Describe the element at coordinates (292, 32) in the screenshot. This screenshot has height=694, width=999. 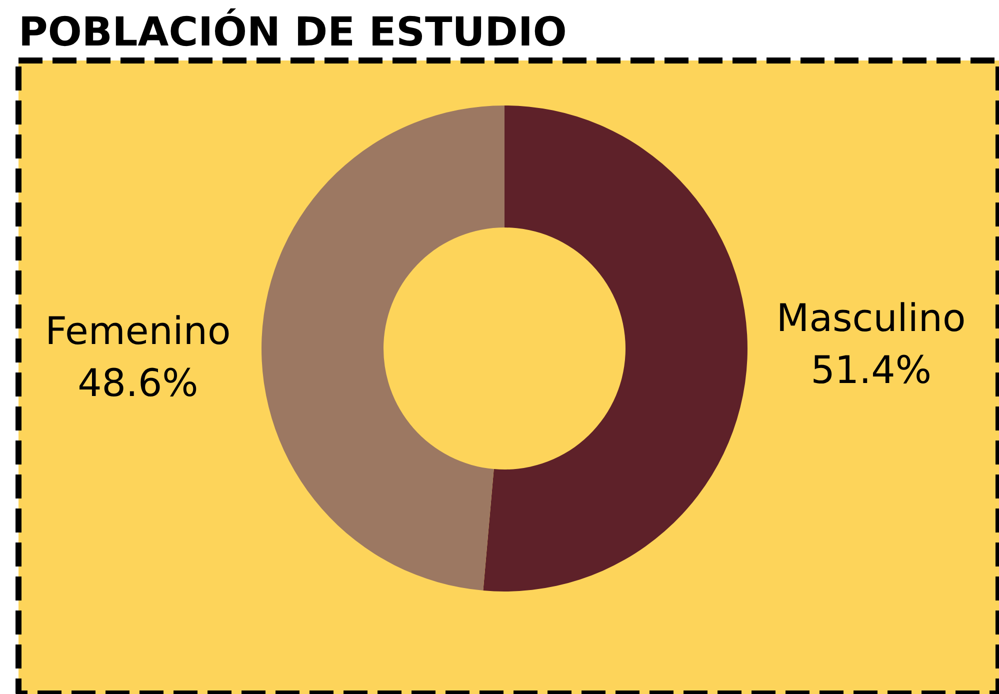
I see `chart-title: POBLACIÓN DE ESTUDIO` at that location.